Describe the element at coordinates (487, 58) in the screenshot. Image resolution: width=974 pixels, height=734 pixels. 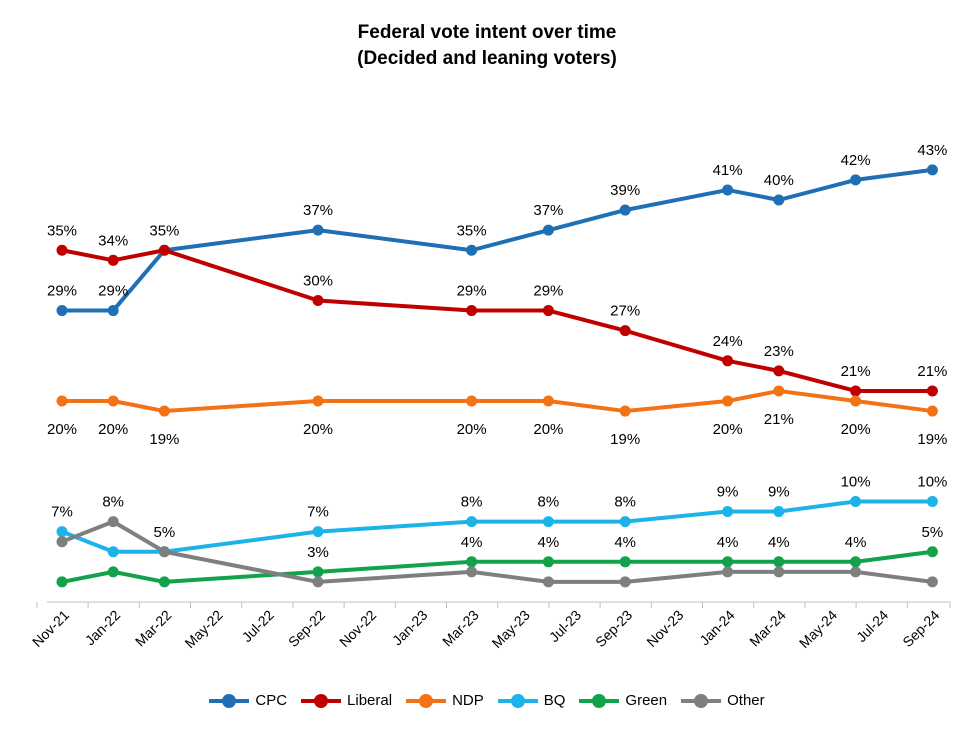
I see `chart-subtitle: (Decided and leaning voters)` at that location.